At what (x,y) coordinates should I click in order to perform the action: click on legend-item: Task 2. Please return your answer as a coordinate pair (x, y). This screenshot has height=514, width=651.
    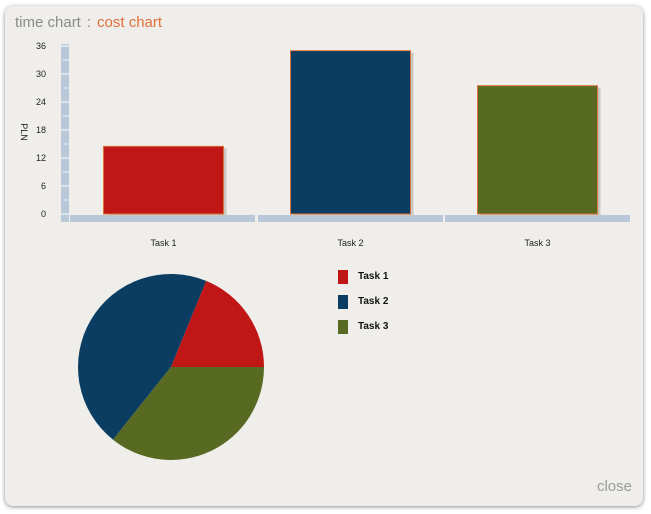
    Looking at the image, I should click on (363, 301).